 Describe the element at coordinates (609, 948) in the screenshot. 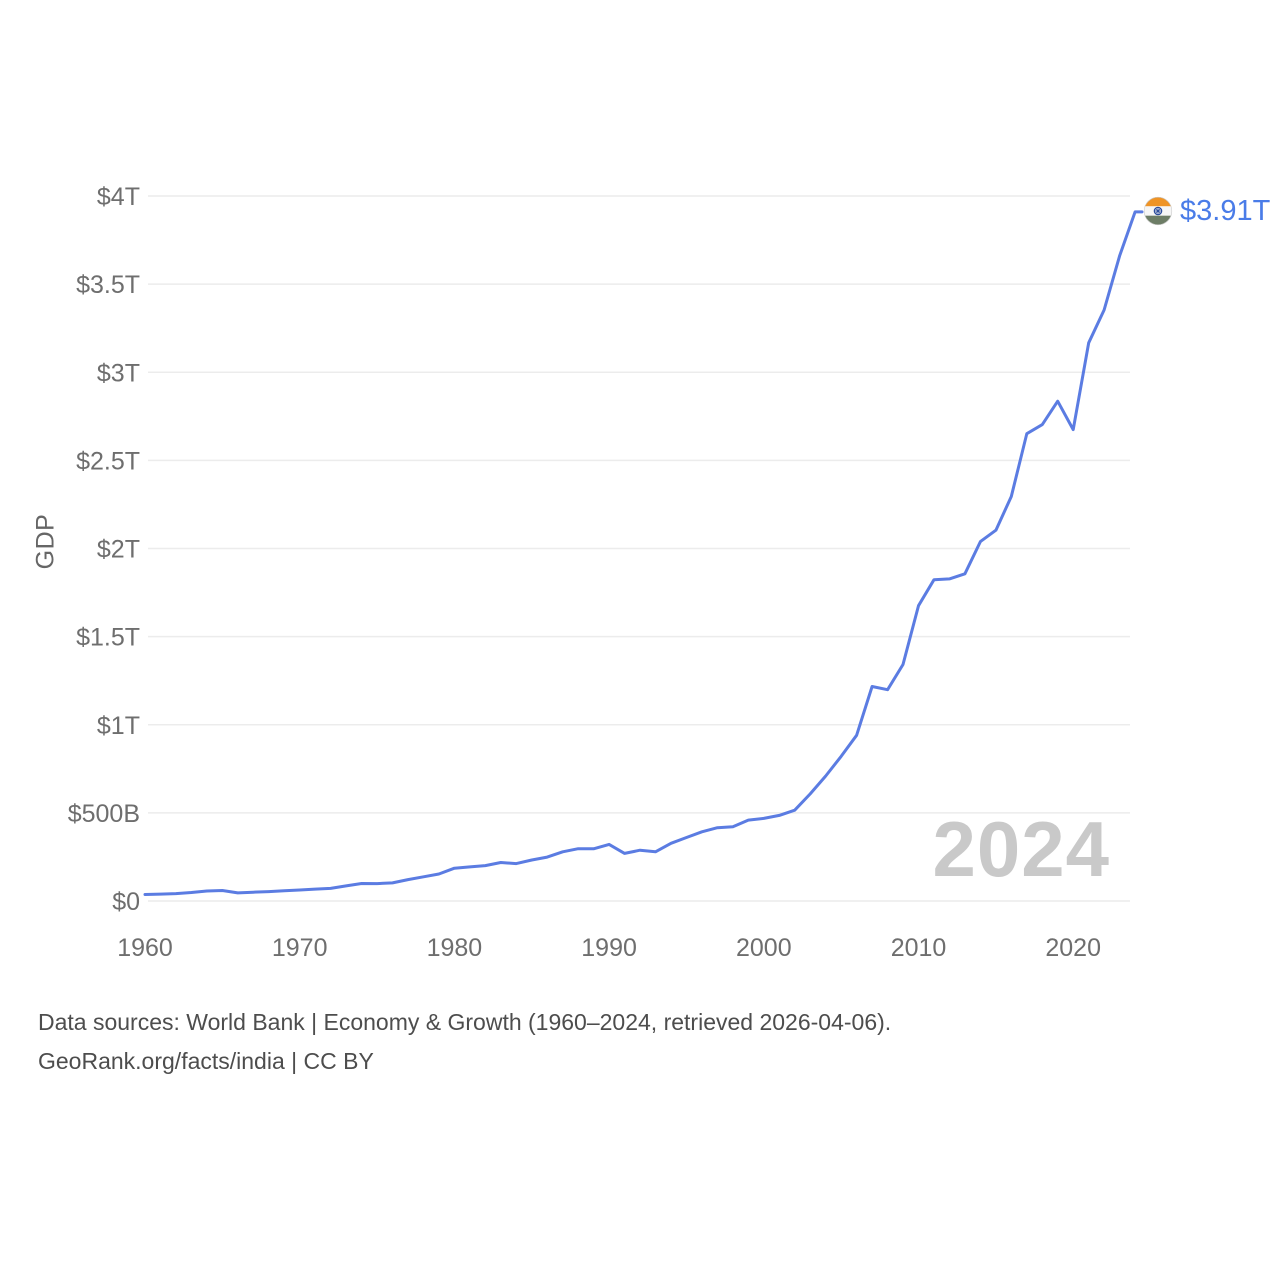

I see `x-tick-label: 1990` at that location.